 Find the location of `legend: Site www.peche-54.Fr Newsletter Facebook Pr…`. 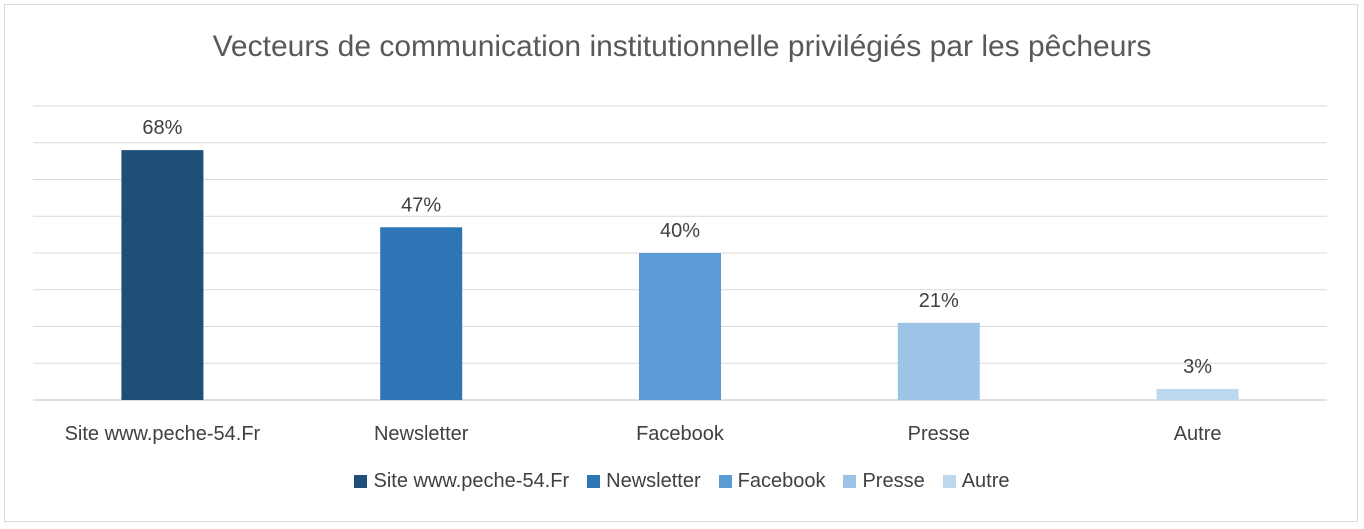

legend: Site www.peche-54.Fr Newsletter Facebook Pr… is located at coordinates (682, 481).